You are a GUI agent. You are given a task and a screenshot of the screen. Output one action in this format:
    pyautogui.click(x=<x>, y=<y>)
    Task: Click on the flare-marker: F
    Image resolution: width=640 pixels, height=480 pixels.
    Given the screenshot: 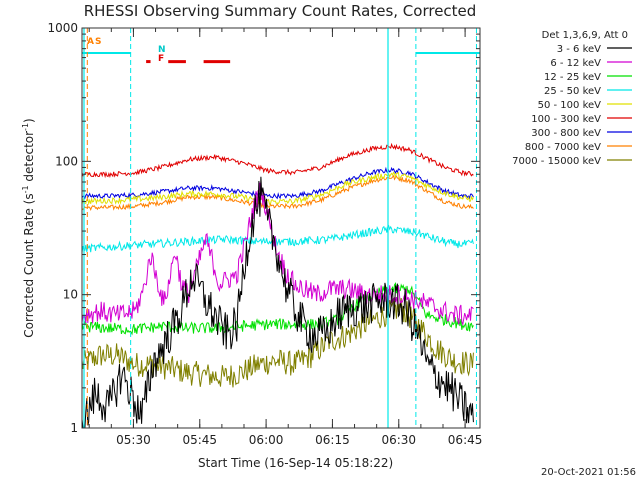 What is the action you would take?
    pyautogui.click(x=161, y=59)
    